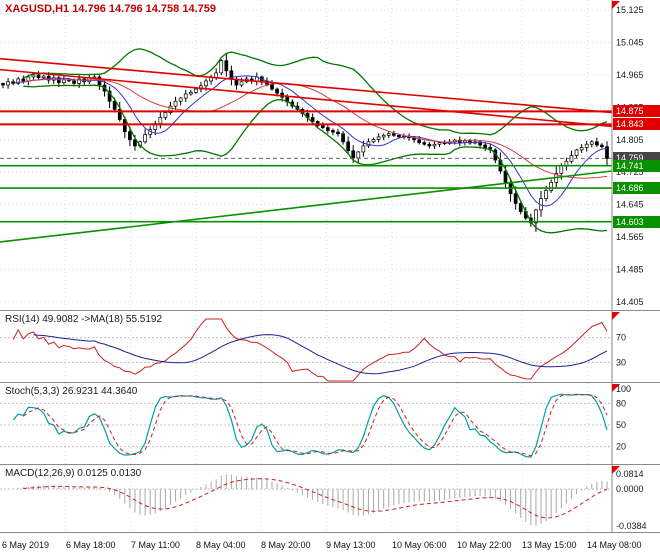 This screenshot has height=560, width=660. Describe the element at coordinates (614, 545) in the screenshot. I see `time-label: 14 May 08:00` at that location.